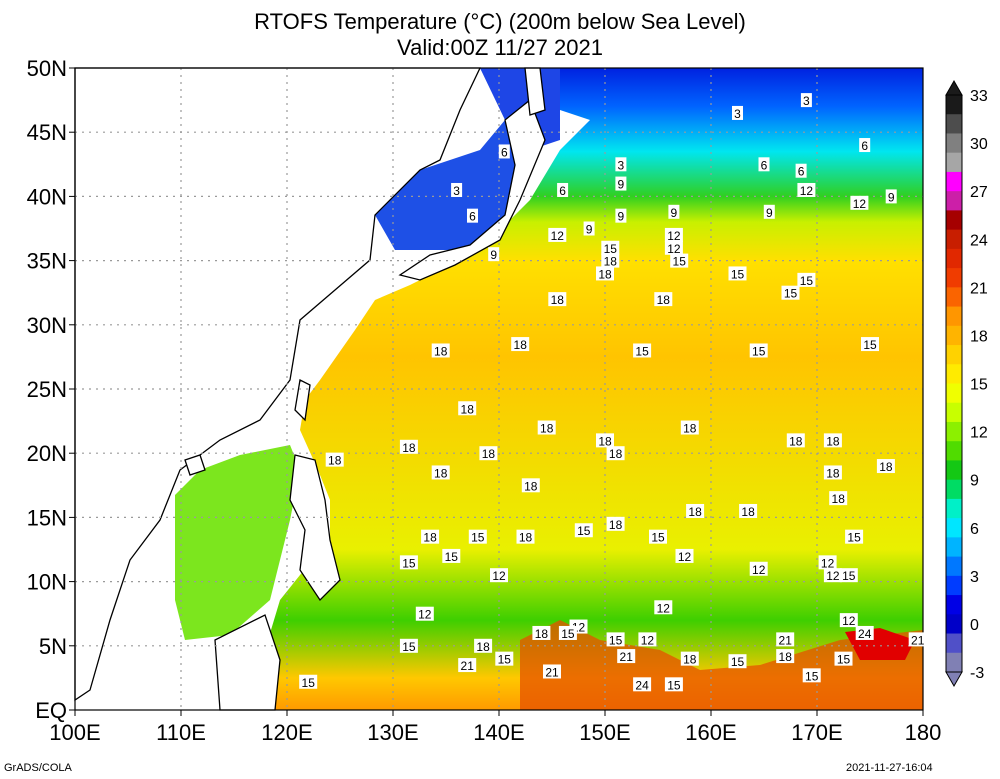 Image resolution: width=1000 pixels, height=779 pixels. I want to click on colorbar-label: 18, so click(979, 336).